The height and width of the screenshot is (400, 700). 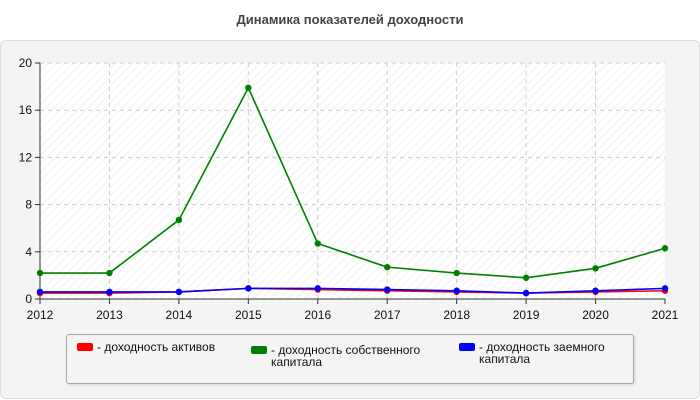 What do you see at coordinates (353, 290) in the screenshot?
I see `series-line-debt-return` at bounding box center [353, 290].